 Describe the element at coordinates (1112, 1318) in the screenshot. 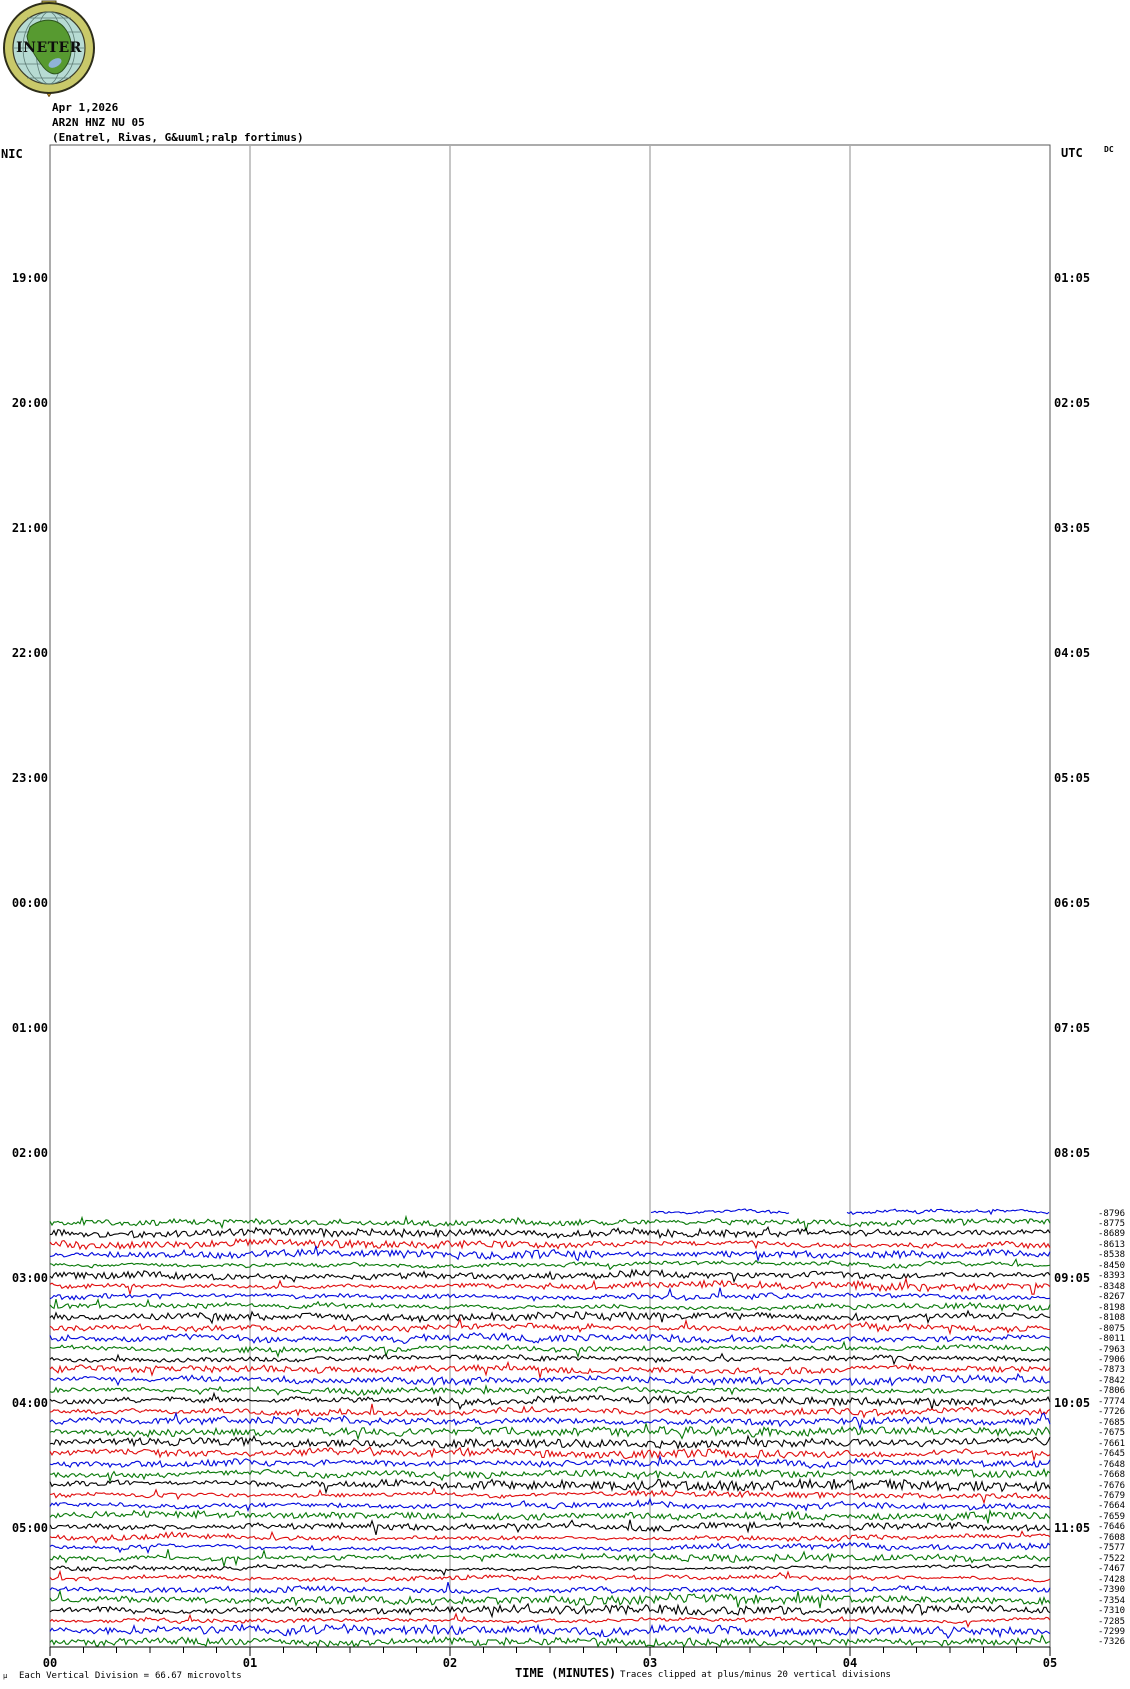

I see `dc-offset-value: -8108` at that location.